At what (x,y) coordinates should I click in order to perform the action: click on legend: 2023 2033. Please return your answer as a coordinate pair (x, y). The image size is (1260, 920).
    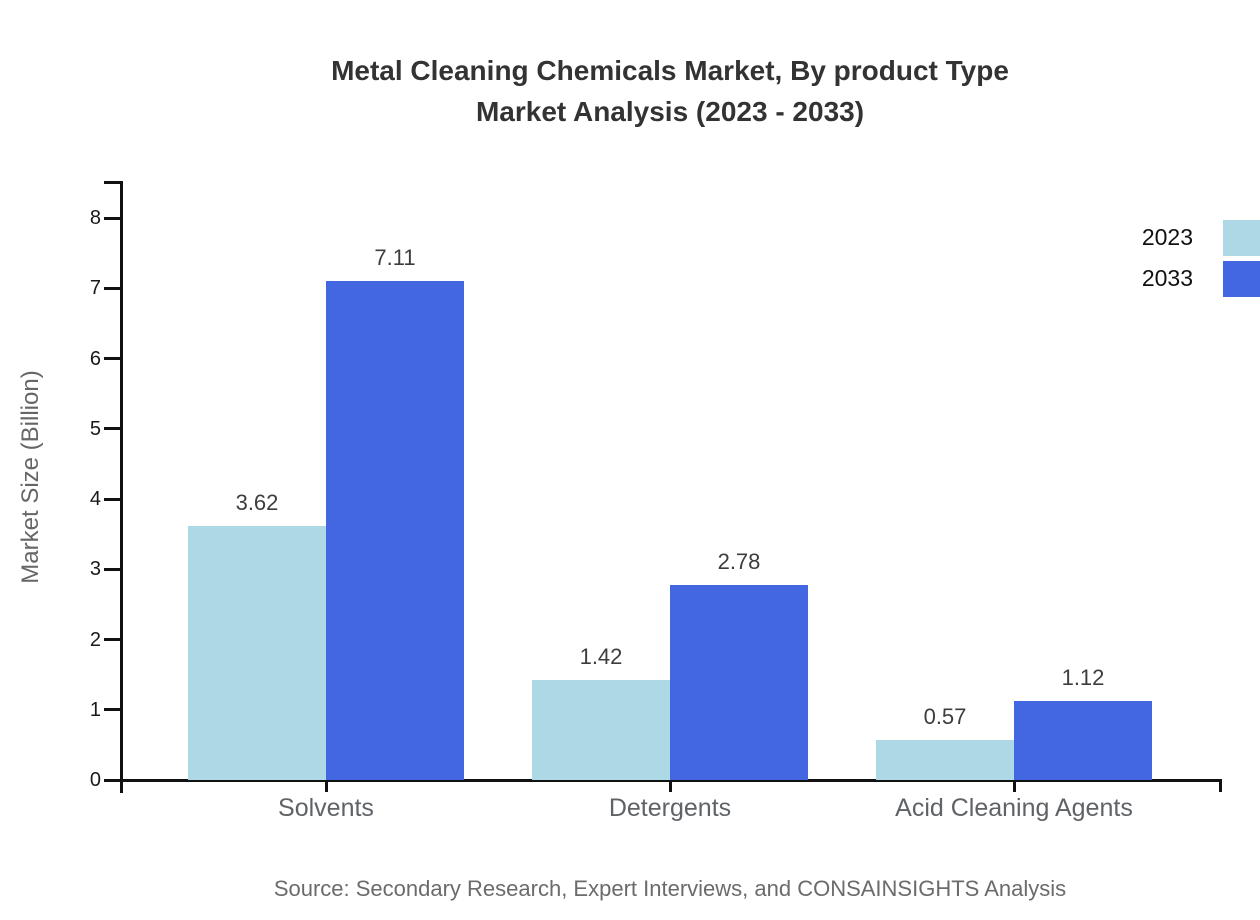
    Looking at the image, I should click on (1201, 258).